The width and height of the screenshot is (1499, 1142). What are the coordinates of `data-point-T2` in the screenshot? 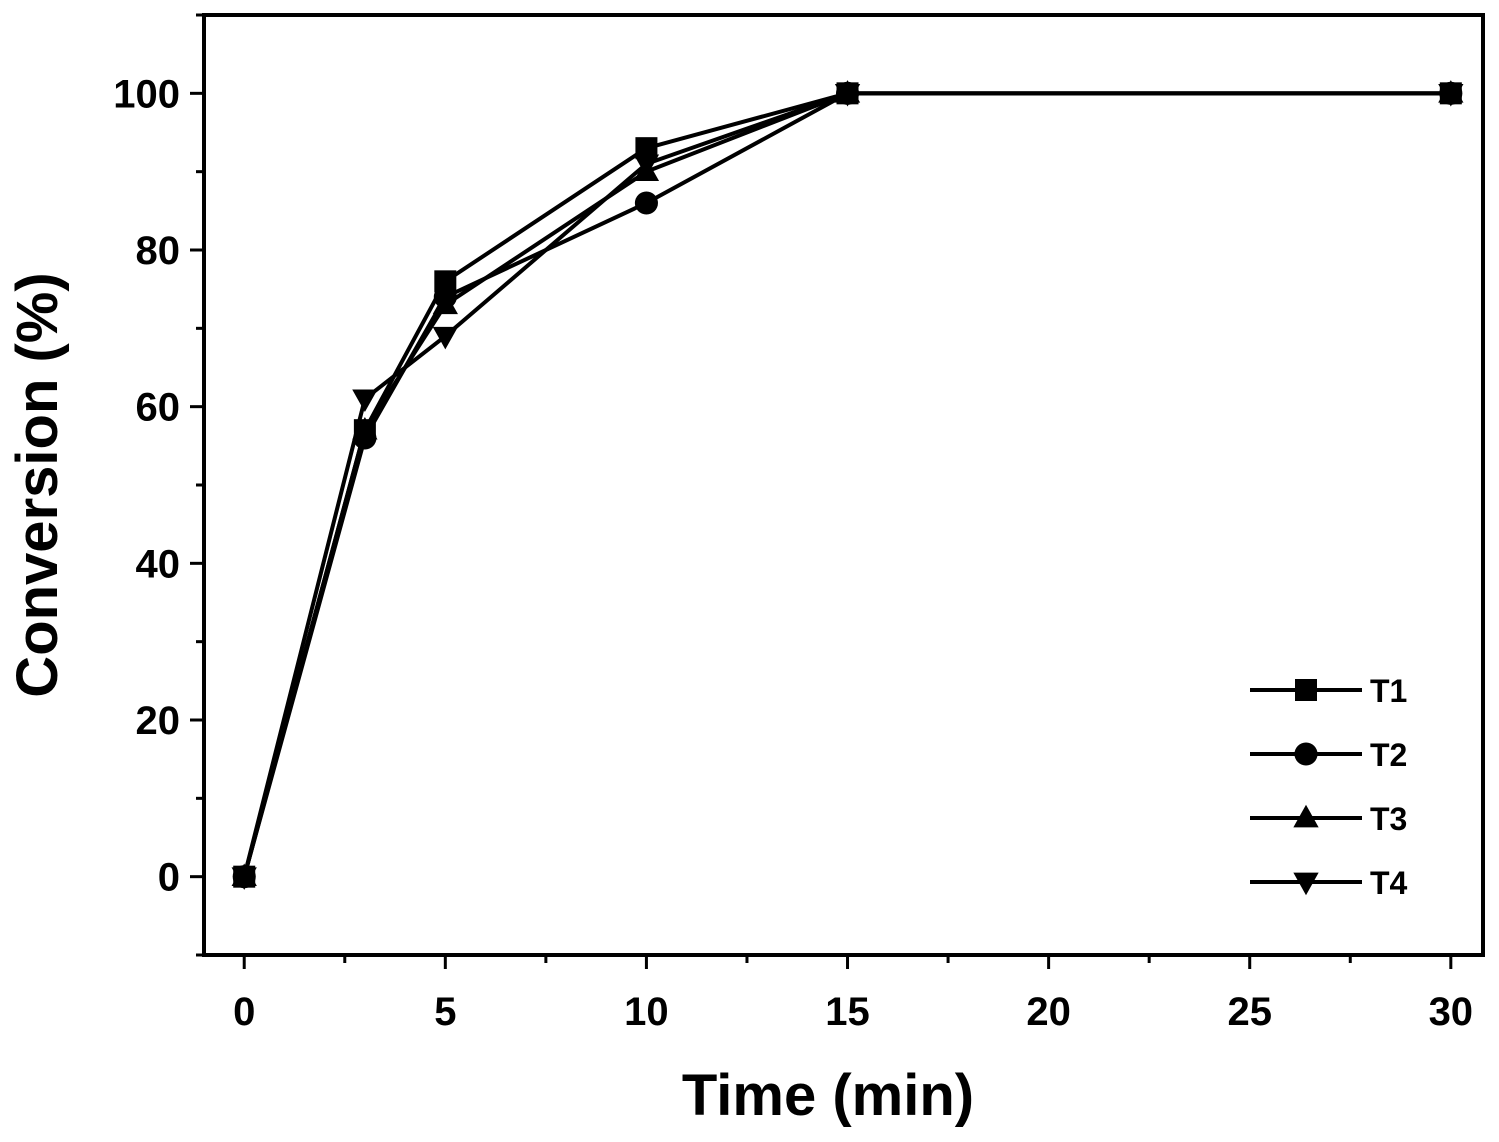 It's located at (646, 202).